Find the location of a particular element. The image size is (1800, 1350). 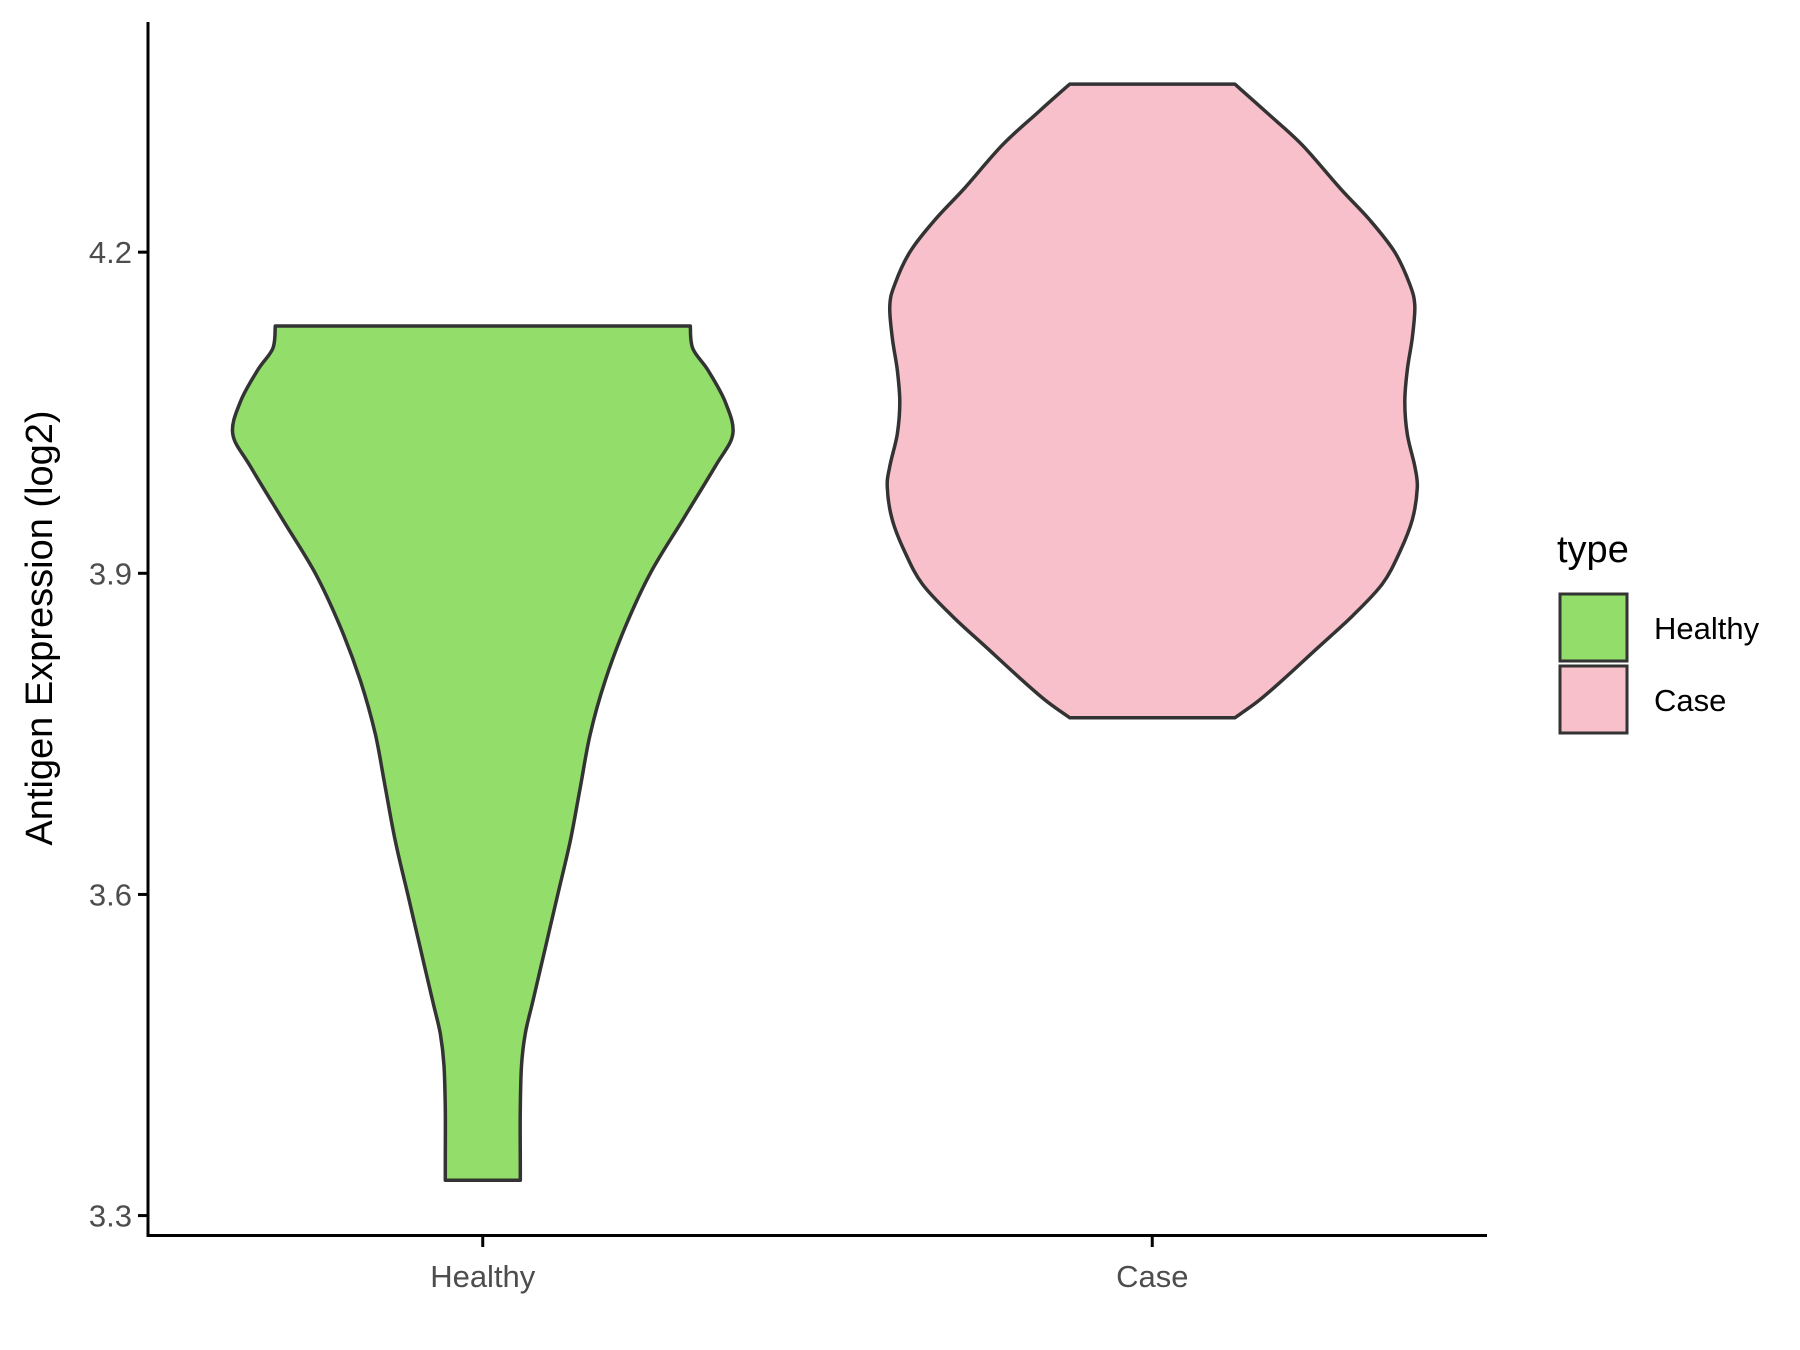

y-tick-label: 4.2 is located at coordinates (110, 252).